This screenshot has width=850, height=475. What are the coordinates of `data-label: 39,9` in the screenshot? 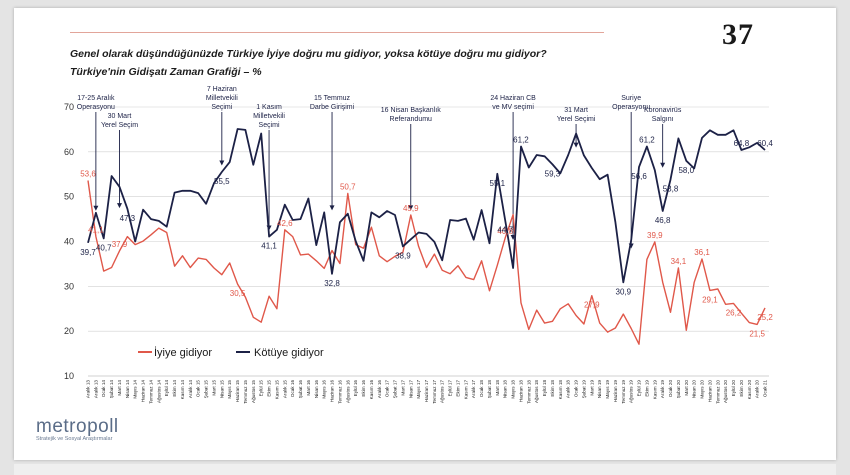 It's located at (655, 235).